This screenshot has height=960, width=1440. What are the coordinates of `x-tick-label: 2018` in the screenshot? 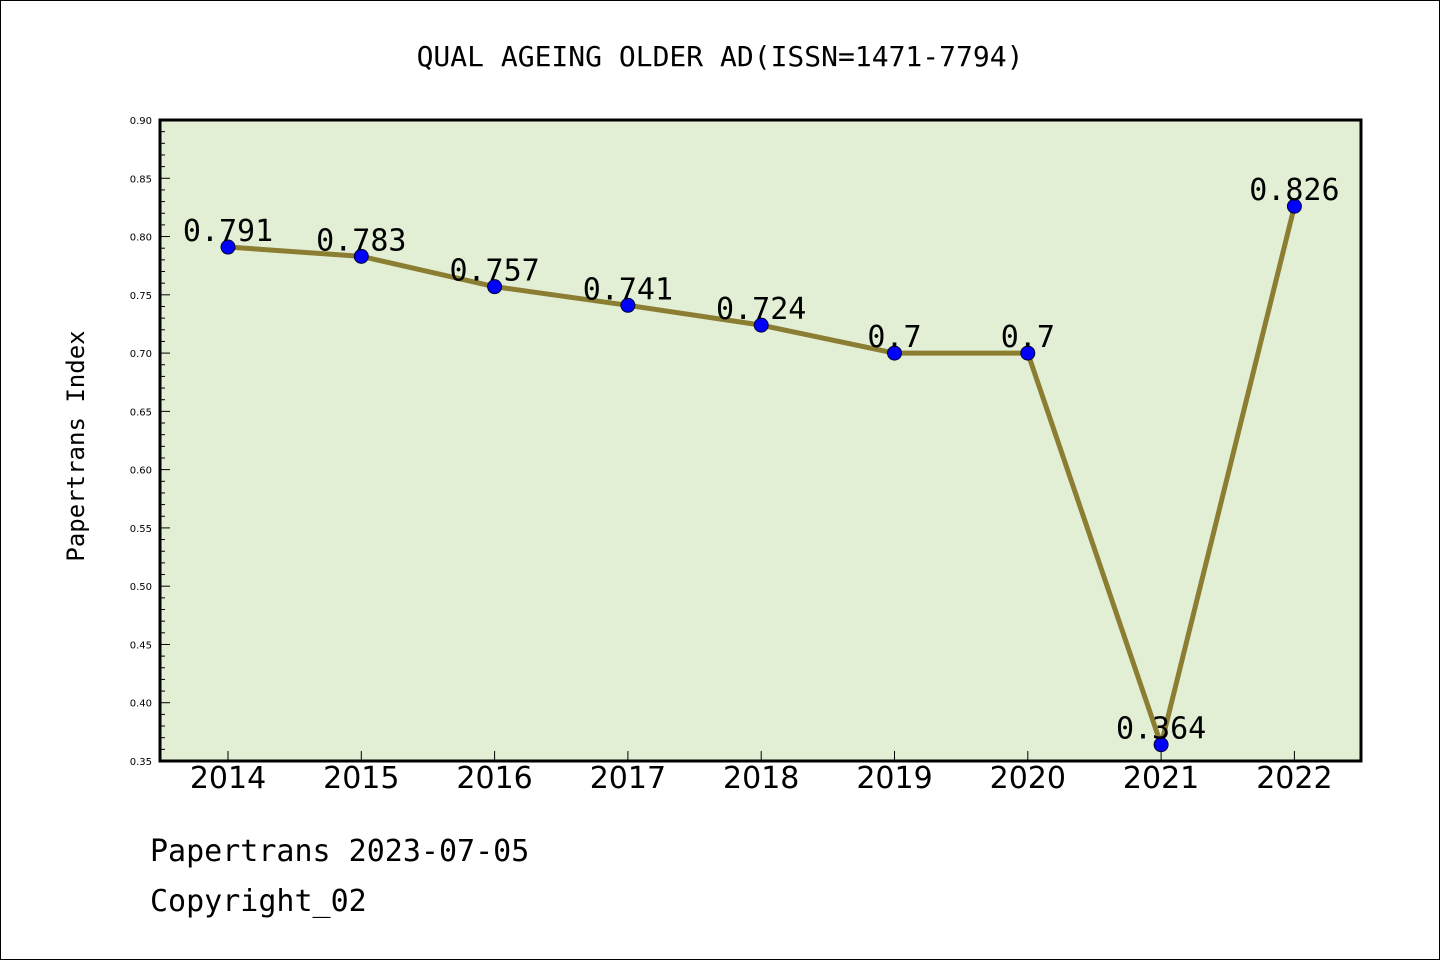 It's located at (761, 778).